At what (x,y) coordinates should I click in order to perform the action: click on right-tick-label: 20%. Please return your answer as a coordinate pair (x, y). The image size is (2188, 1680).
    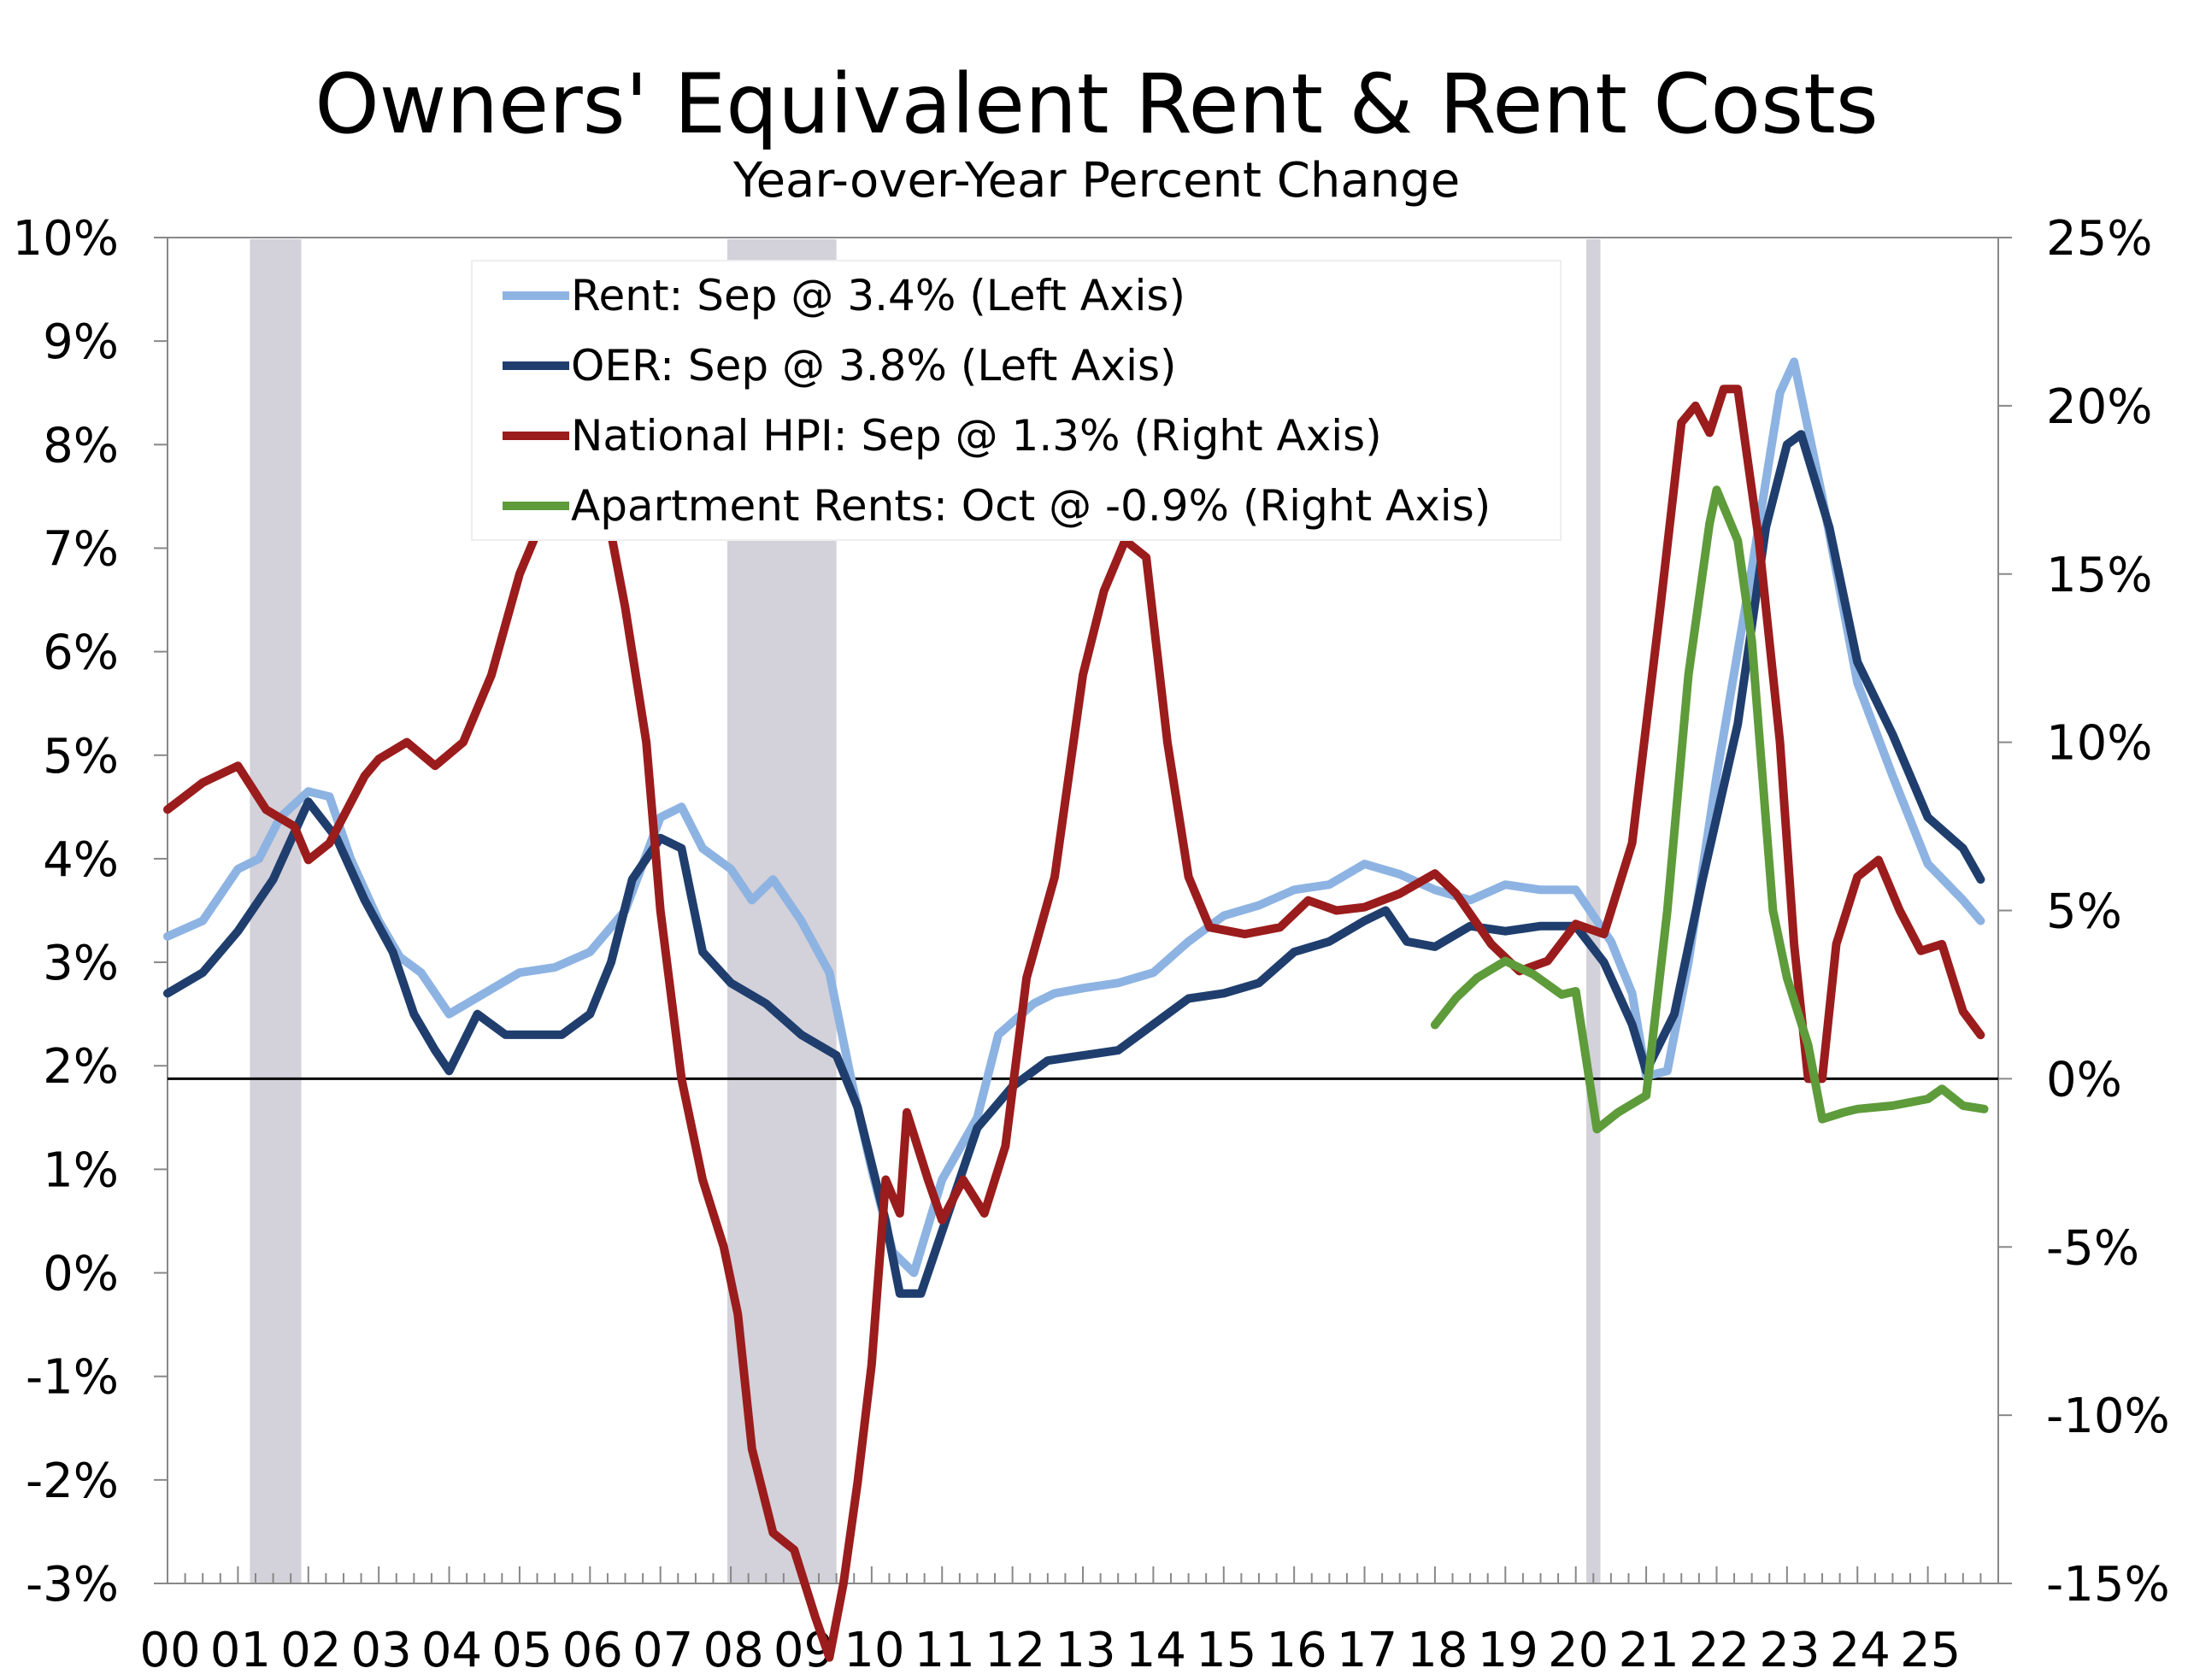
    Looking at the image, I should click on (2099, 407).